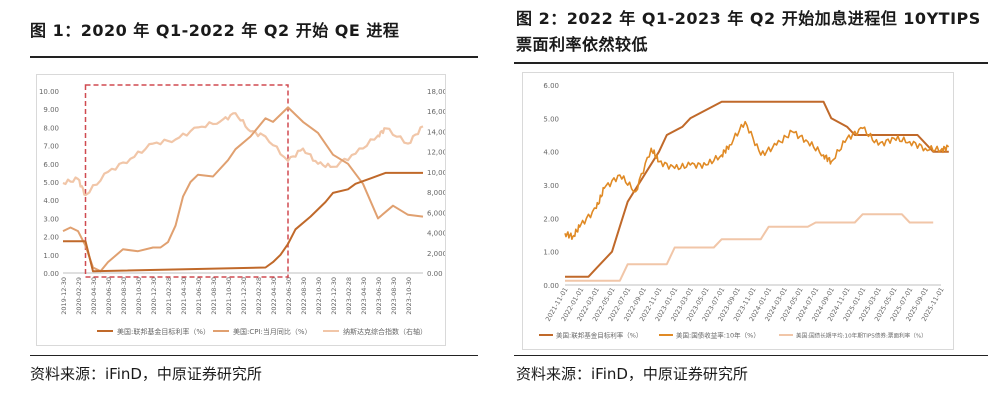 Image resolution: width=992 pixels, height=409 pixels. What do you see at coordinates (146, 374) in the screenshot?
I see `figure-1-source: 资料来源：iFinD，中原证券研究所` at bounding box center [146, 374].